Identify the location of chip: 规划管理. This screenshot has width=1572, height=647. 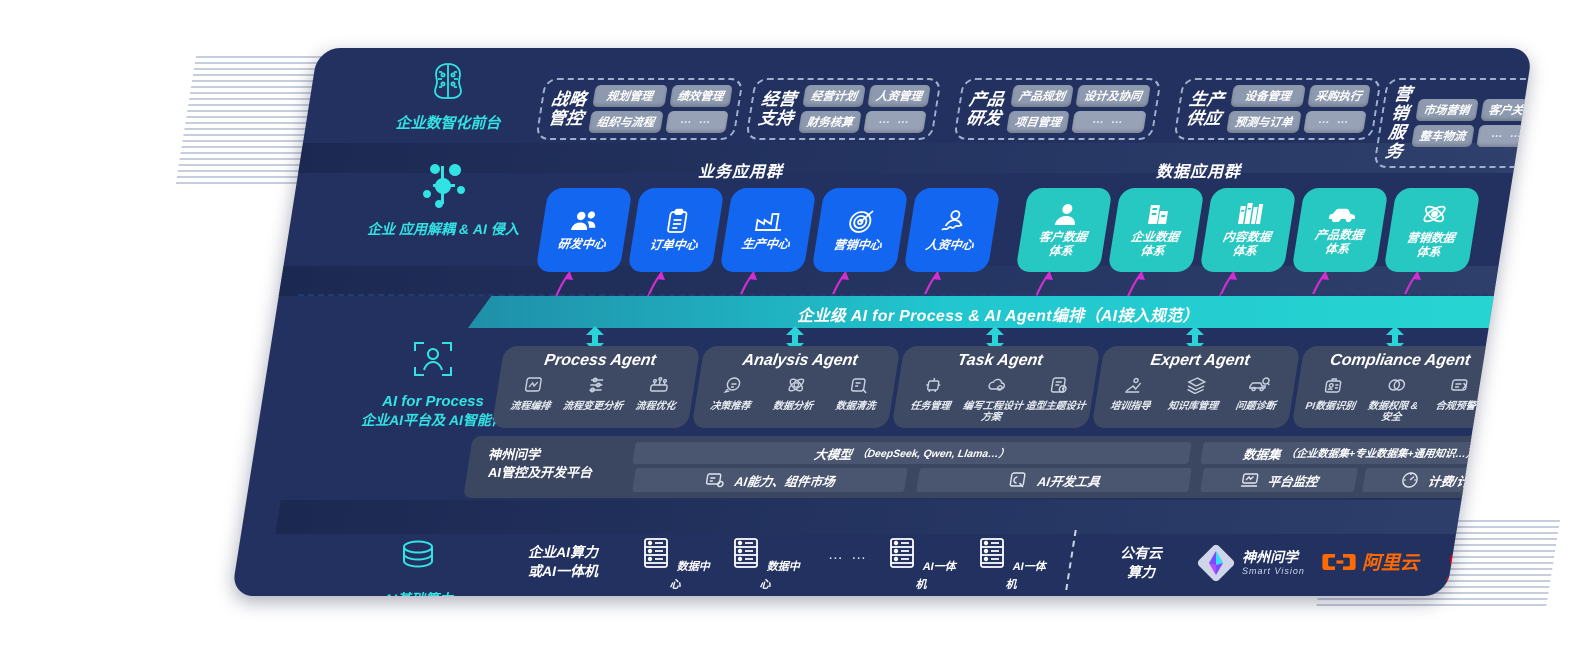
(630, 96).